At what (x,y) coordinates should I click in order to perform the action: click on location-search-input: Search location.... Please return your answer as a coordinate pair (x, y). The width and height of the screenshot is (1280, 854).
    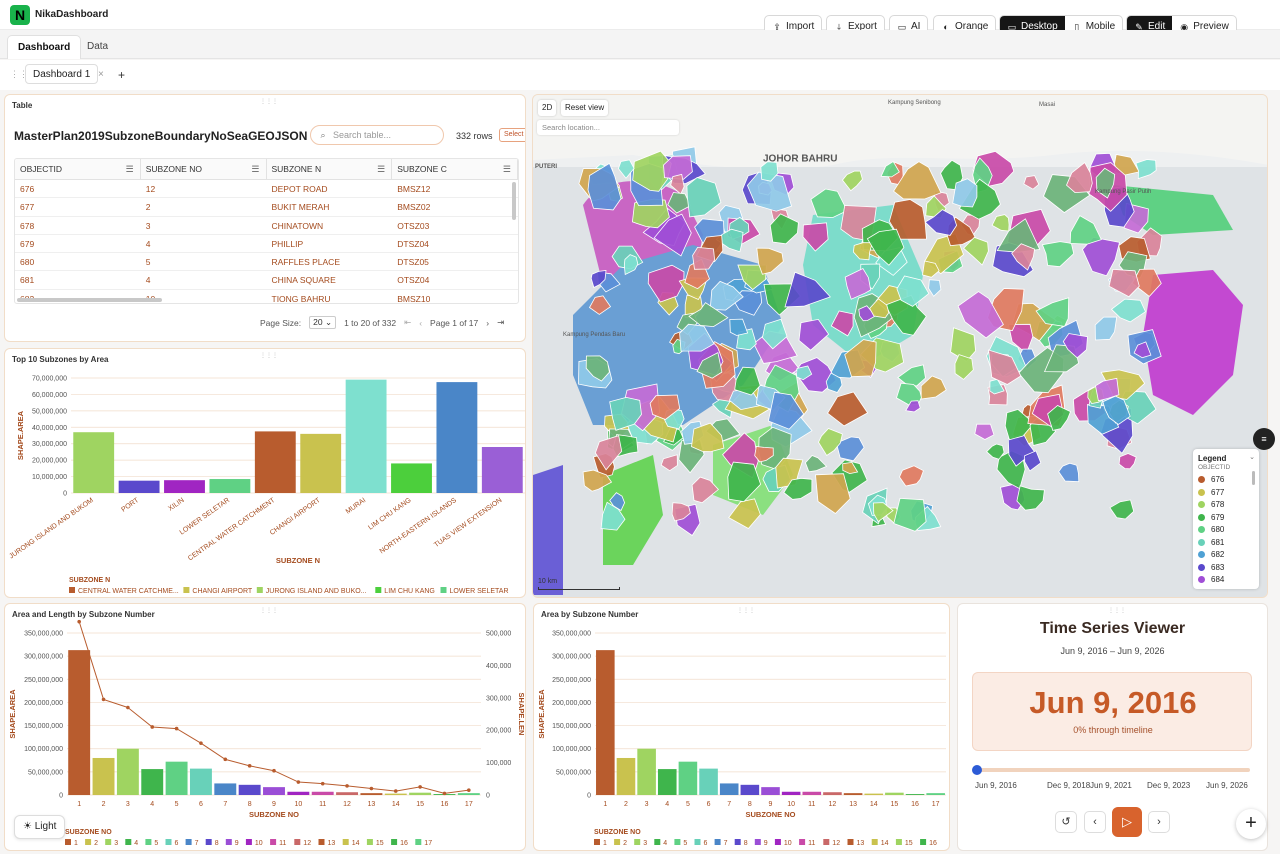
    Looking at the image, I should click on (608, 127).